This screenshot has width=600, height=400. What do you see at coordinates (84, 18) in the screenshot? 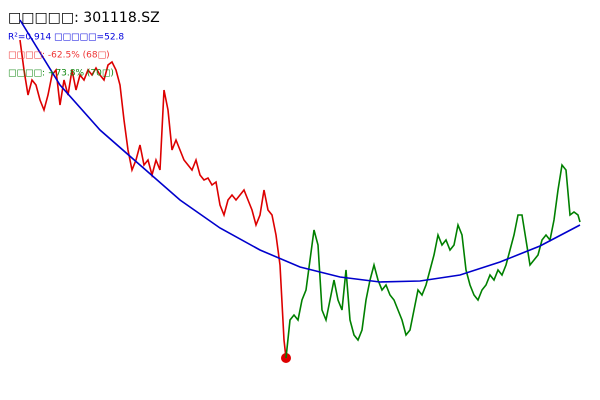
I see `chart-title: □□□□□: 301118.SZ` at bounding box center [84, 18].